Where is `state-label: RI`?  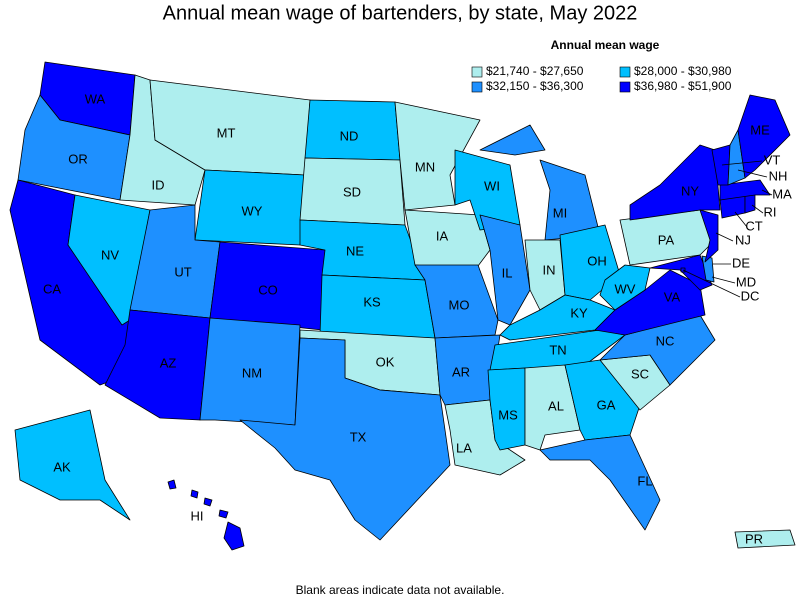
state-label: RI is located at coordinates (770, 211).